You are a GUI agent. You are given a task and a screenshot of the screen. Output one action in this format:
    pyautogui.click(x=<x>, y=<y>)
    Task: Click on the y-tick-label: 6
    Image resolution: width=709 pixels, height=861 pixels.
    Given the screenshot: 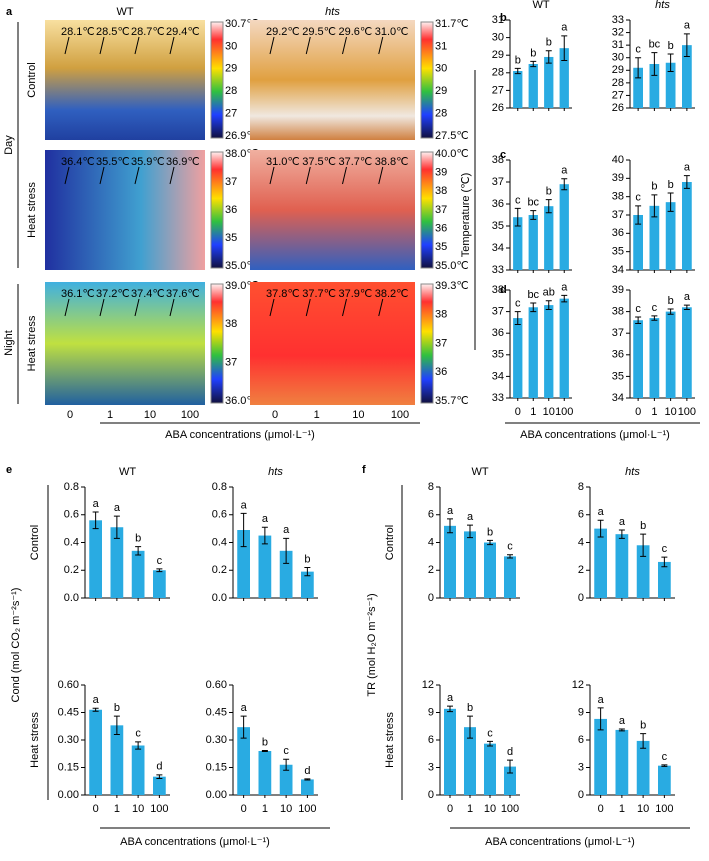 What is the action you would take?
    pyautogui.click(x=431, y=740)
    